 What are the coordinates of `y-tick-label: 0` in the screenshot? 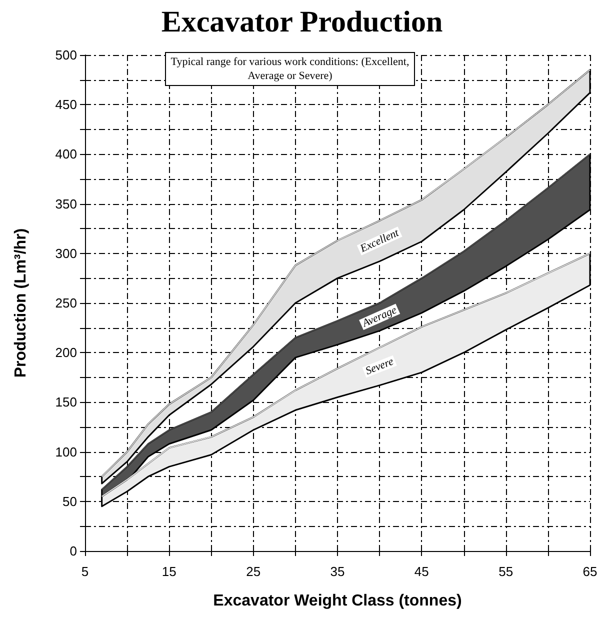 It's located at (73, 551).